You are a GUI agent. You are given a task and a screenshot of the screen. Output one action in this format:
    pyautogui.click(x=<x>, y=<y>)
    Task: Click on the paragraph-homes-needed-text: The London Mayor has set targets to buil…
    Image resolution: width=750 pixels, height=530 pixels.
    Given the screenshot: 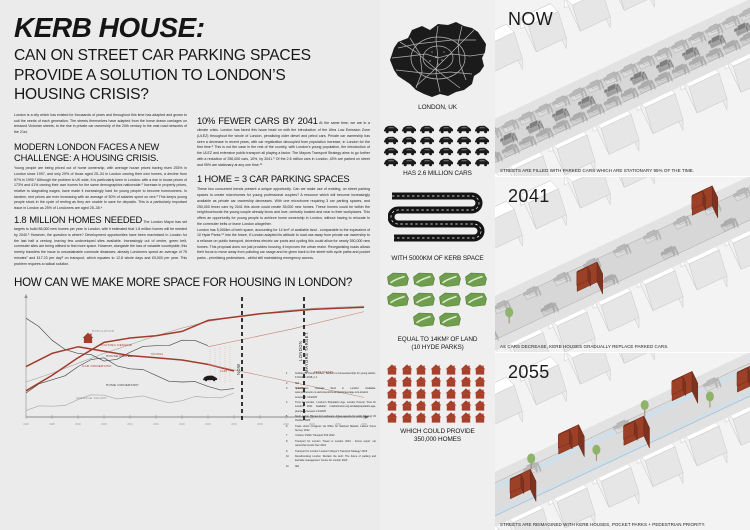 What is the action you would take?
    pyautogui.click(x=100, y=242)
    